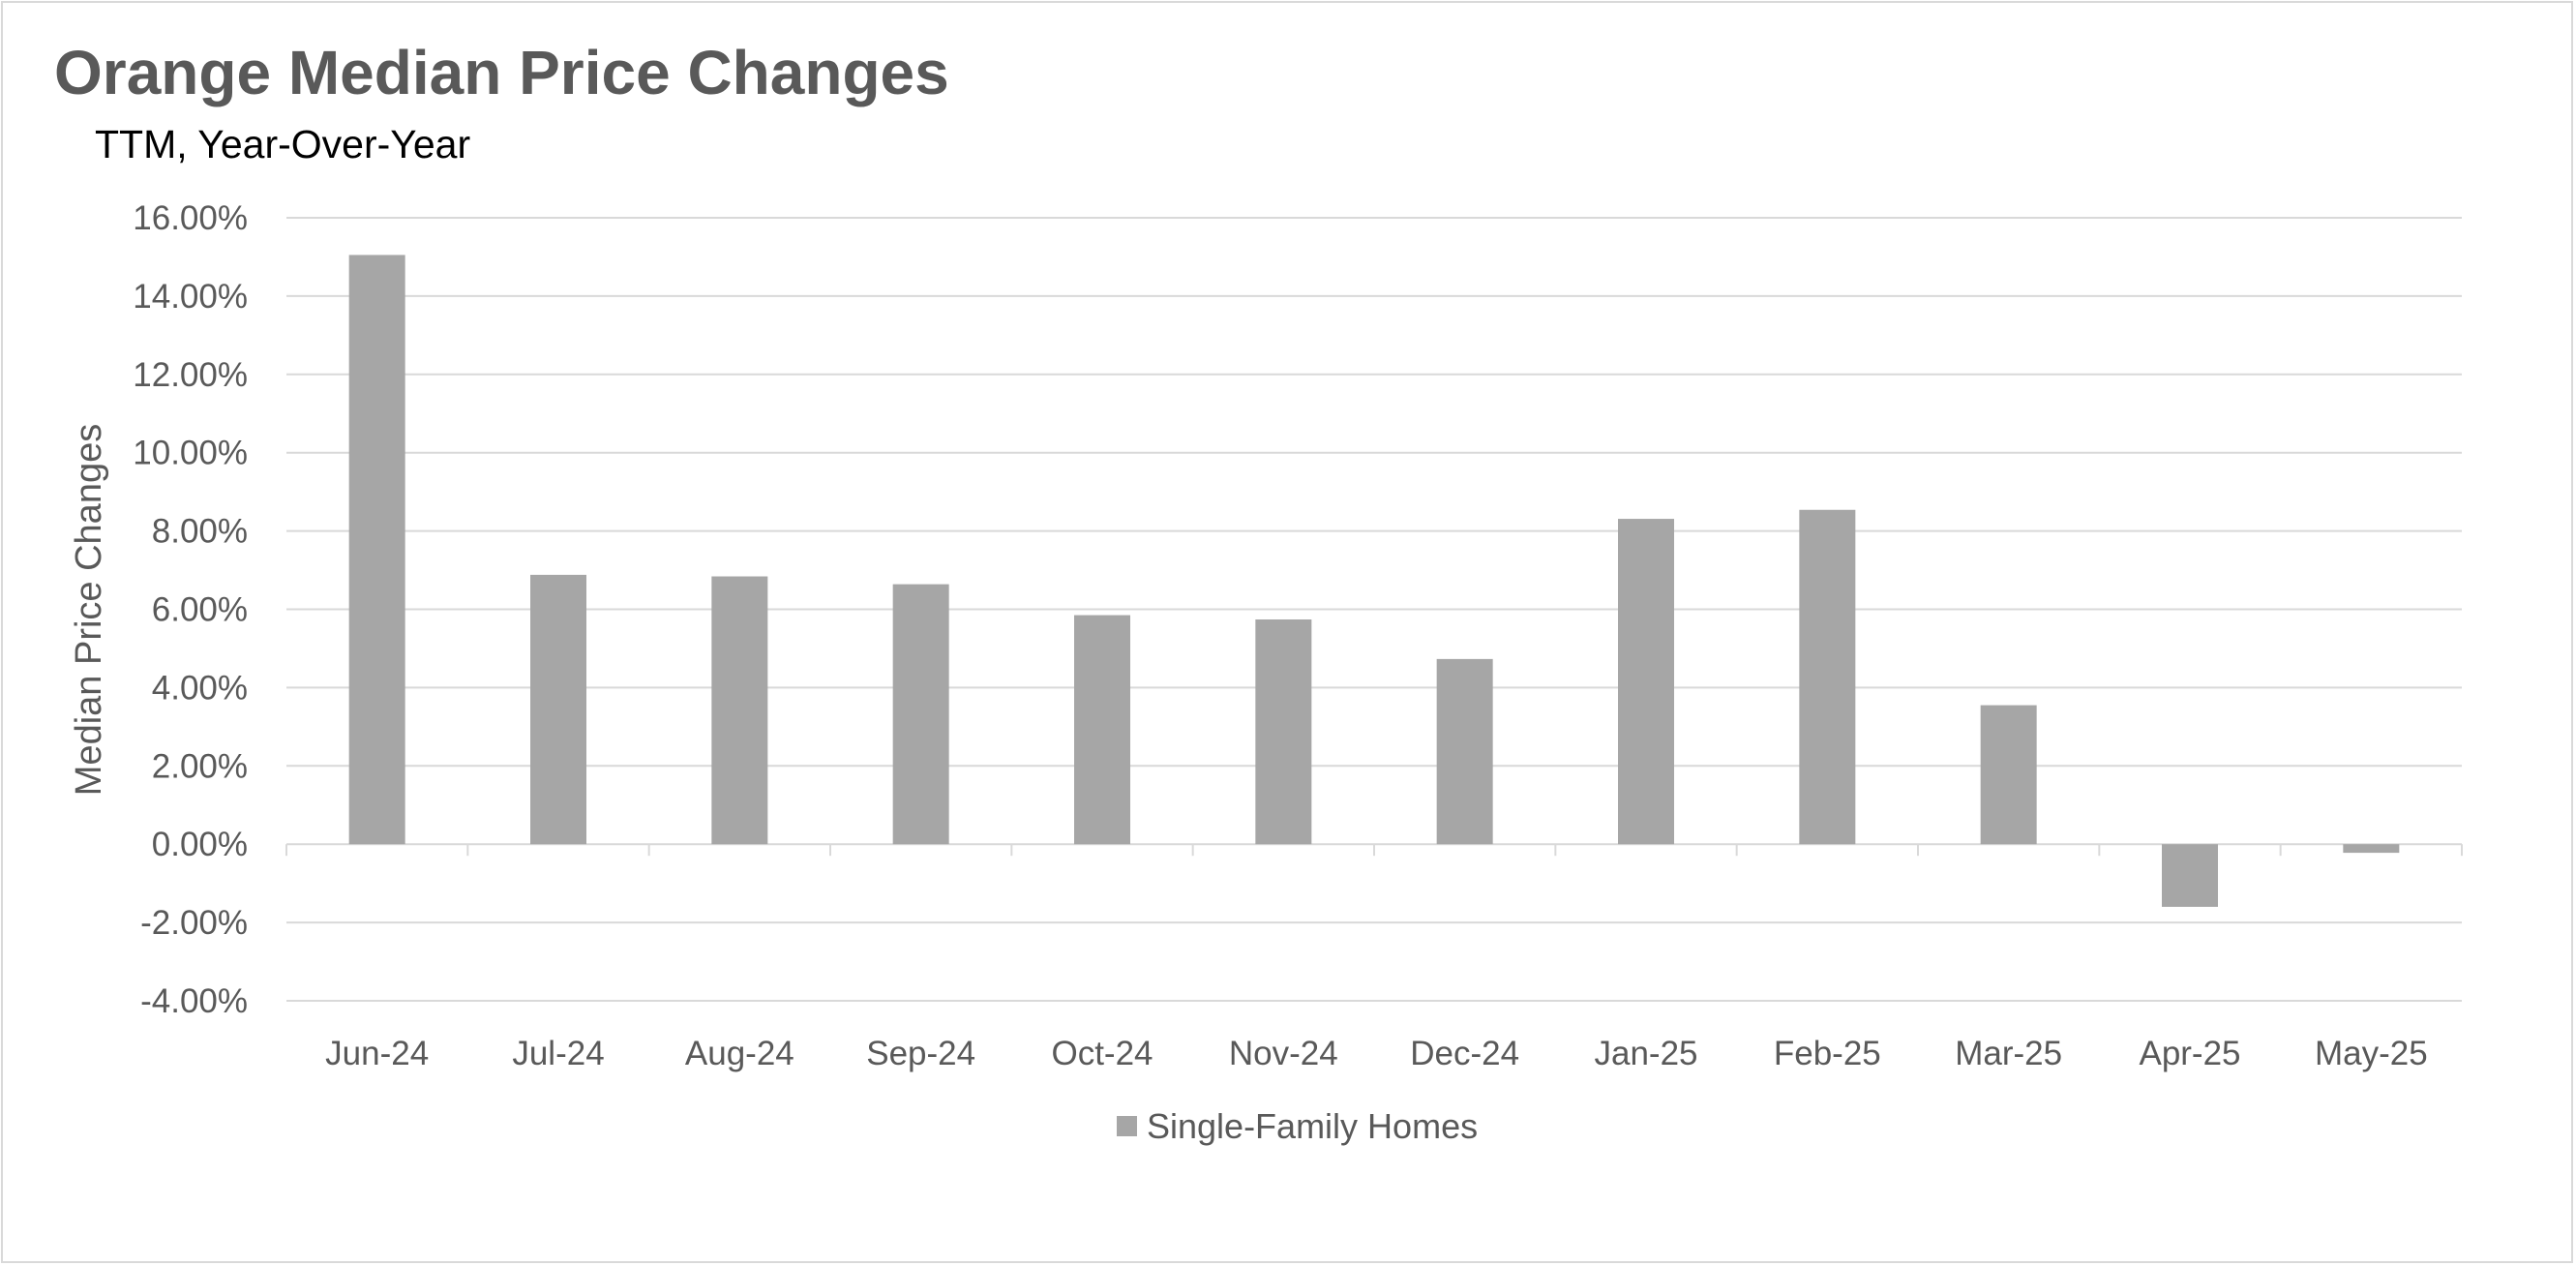 This screenshot has width=2576, height=1266. What do you see at coordinates (190, 297) in the screenshot?
I see `y-tick-label: 14.00%` at bounding box center [190, 297].